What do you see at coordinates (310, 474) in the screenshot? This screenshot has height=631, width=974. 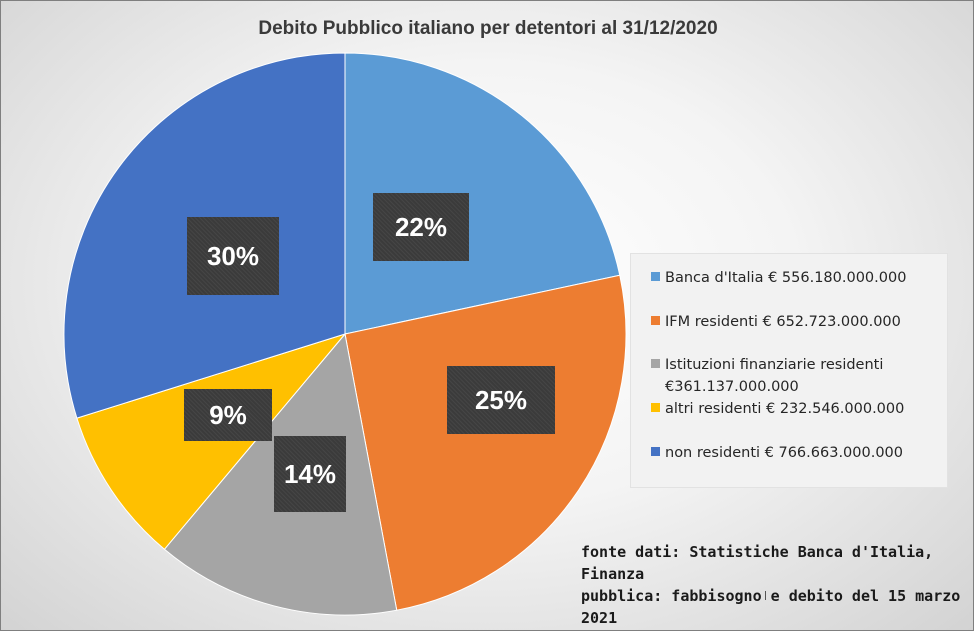 I see `data-label-istituzioni-finanziarie: 14%` at bounding box center [310, 474].